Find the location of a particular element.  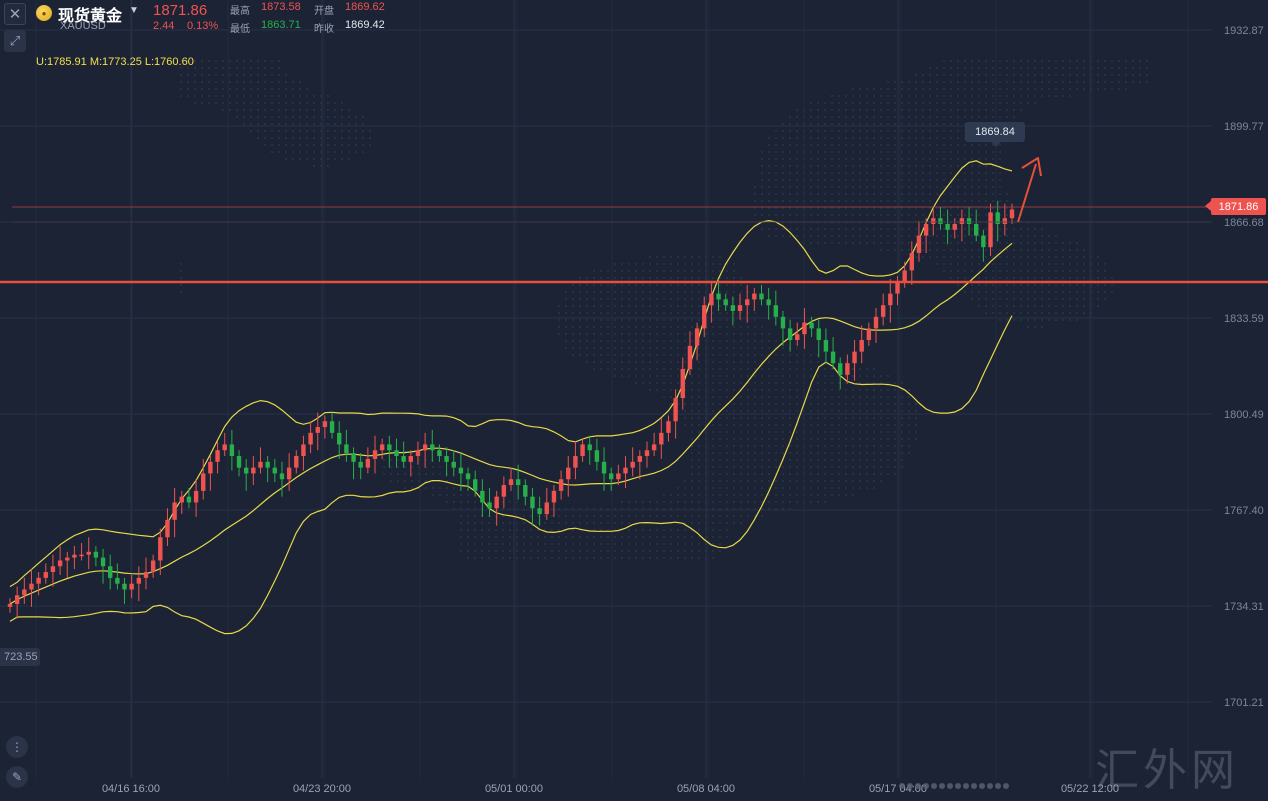

symbol-code: XAUUSD is located at coordinates (83, 26).